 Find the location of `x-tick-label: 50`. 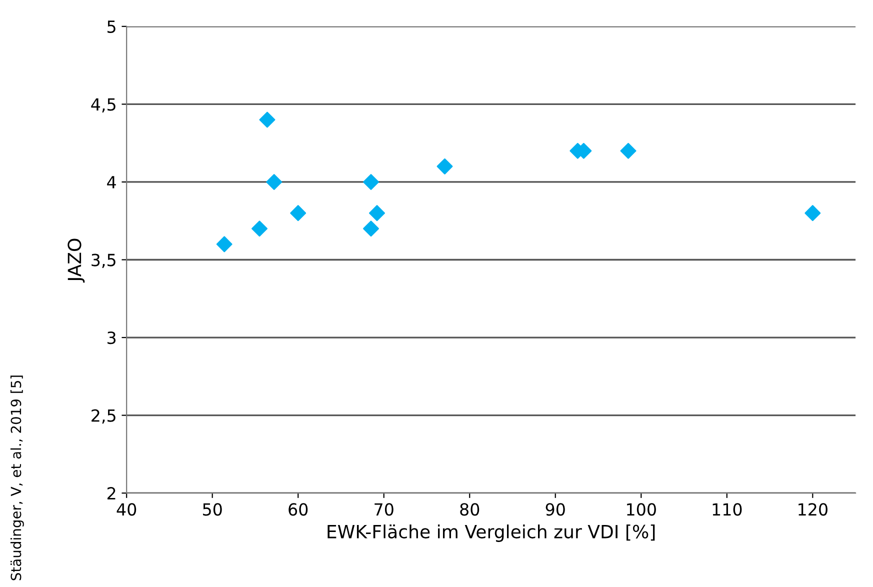

x-tick-label: 50 is located at coordinates (212, 509).